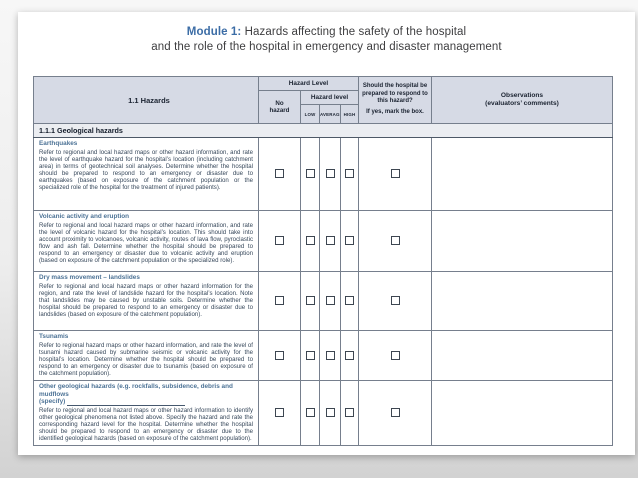 The image size is (638, 478). I want to click on hazard-title: Volcanic activity and eruption, so click(84, 216).